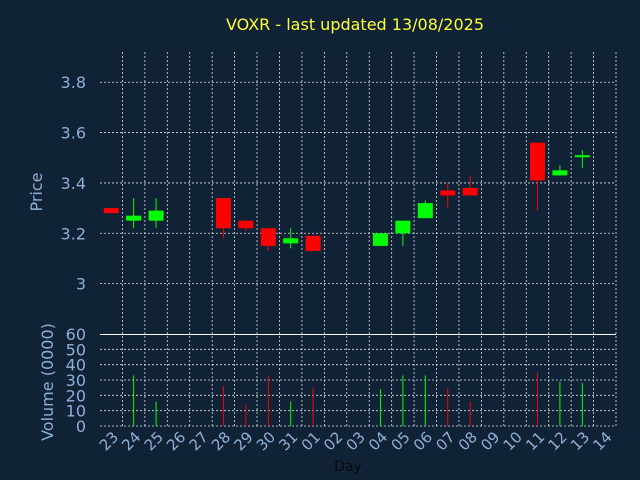  Describe the element at coordinates (73, 183) in the screenshot. I see `price-tick-label: 3.4` at that location.